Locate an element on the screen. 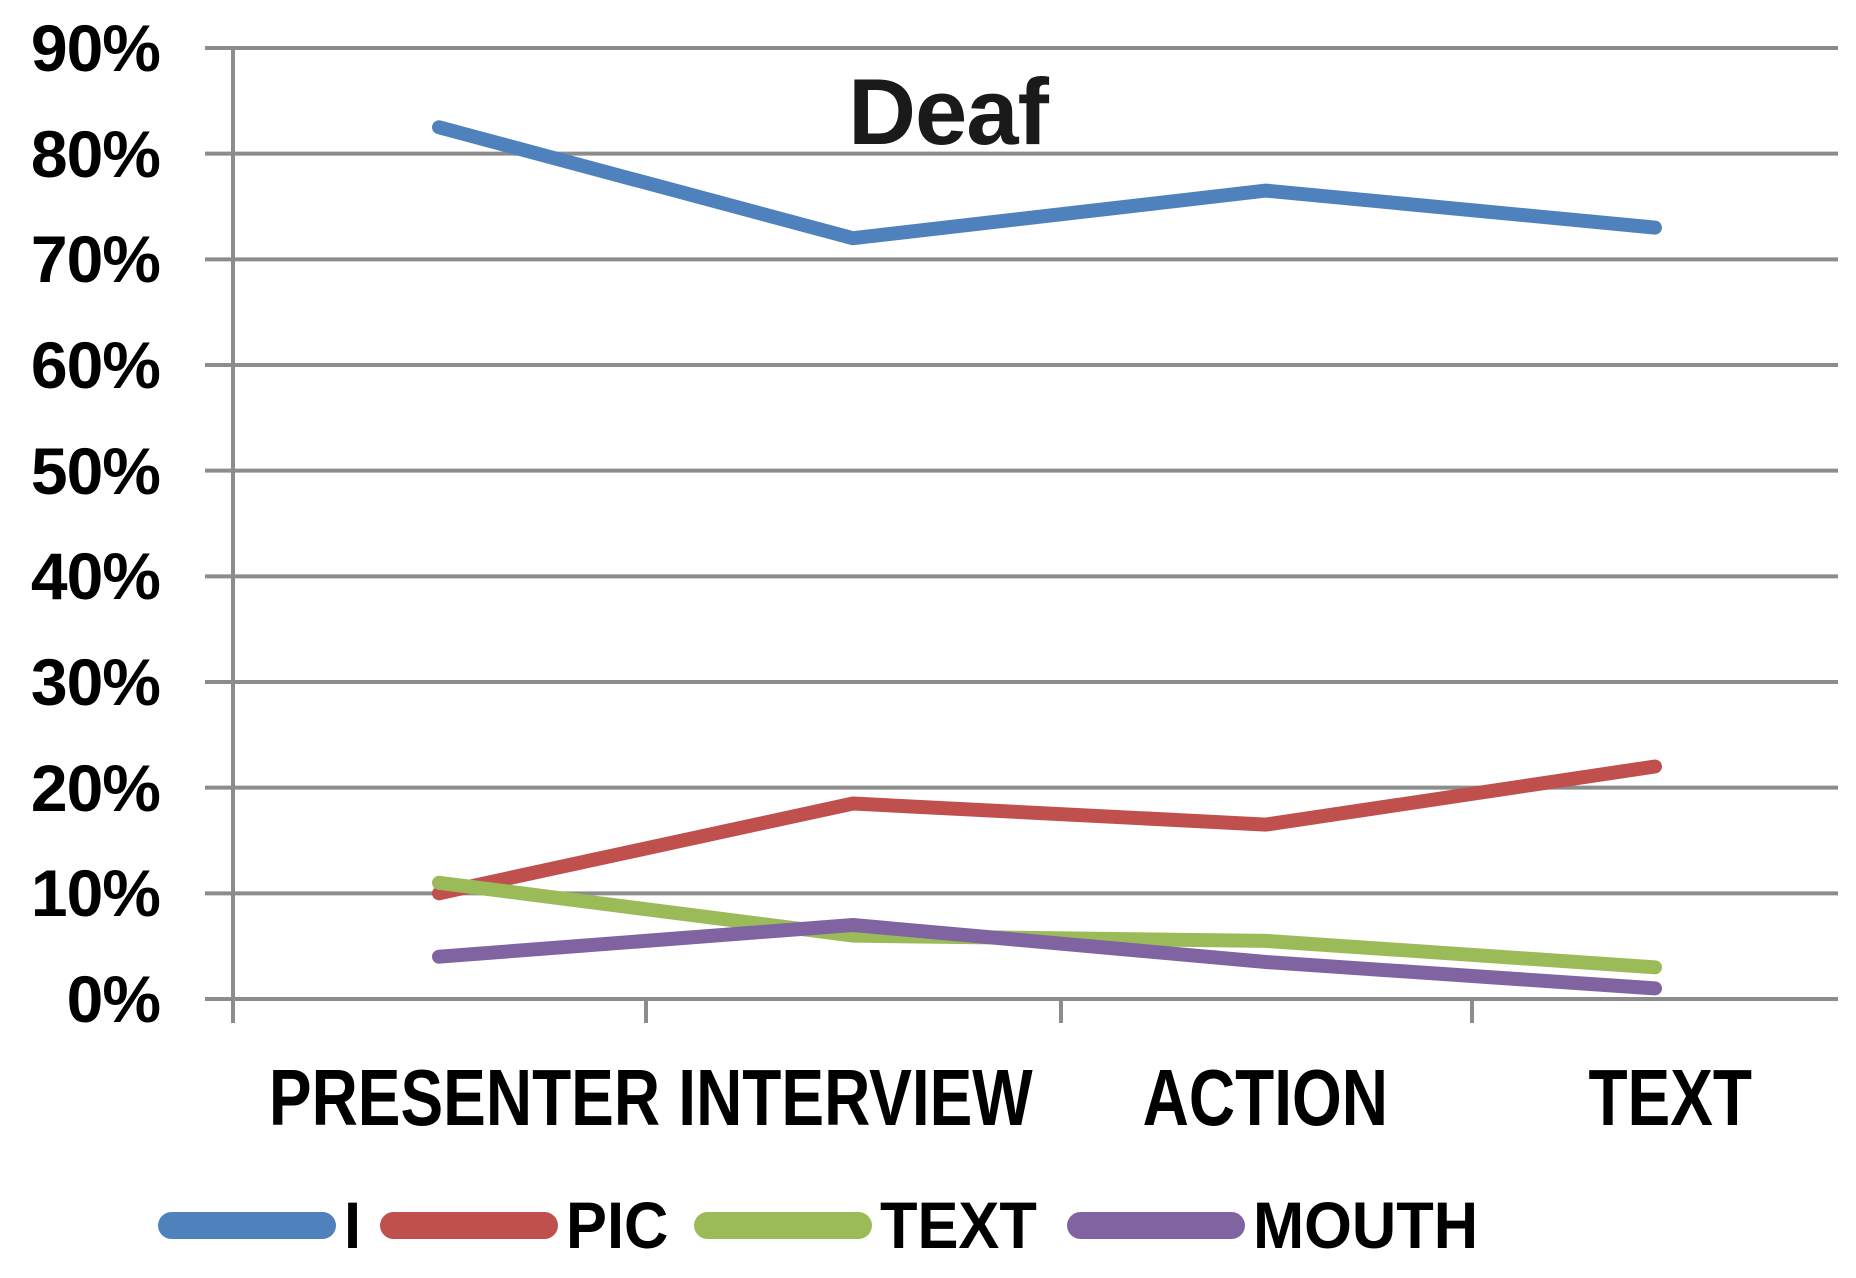 The width and height of the screenshot is (1856, 1278). x-category-label-box: INTERVIEW is located at coordinates (856, 1098).